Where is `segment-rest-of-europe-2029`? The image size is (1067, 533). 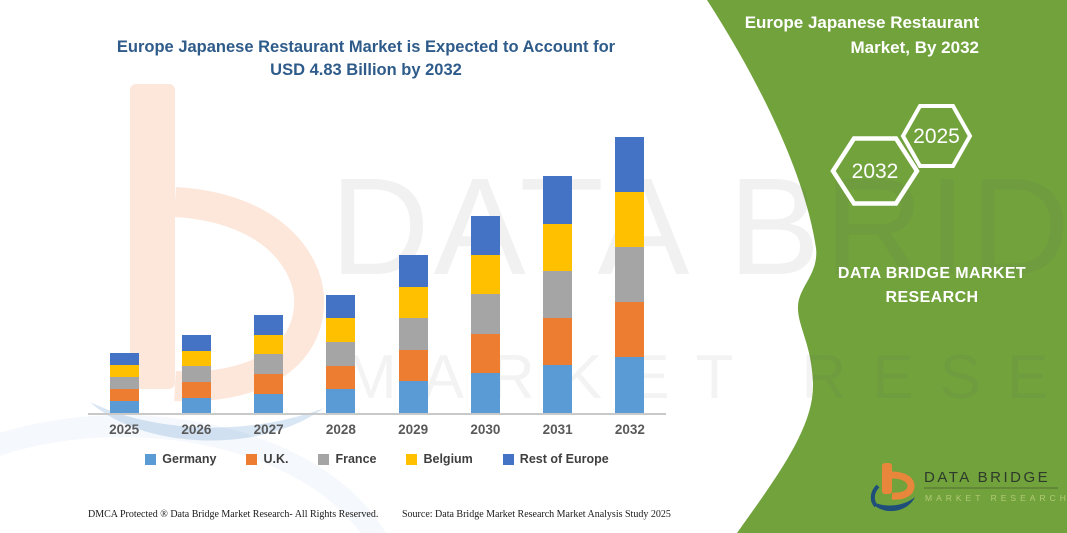
segment-rest-of-europe-2029 is located at coordinates (413, 271).